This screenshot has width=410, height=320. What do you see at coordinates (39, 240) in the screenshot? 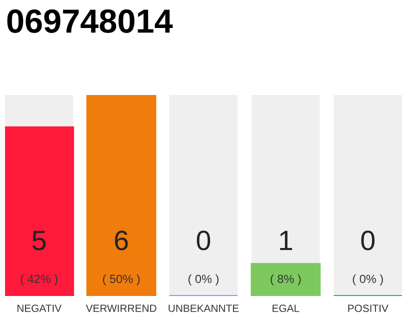
I see `annotation: 5` at bounding box center [39, 240].